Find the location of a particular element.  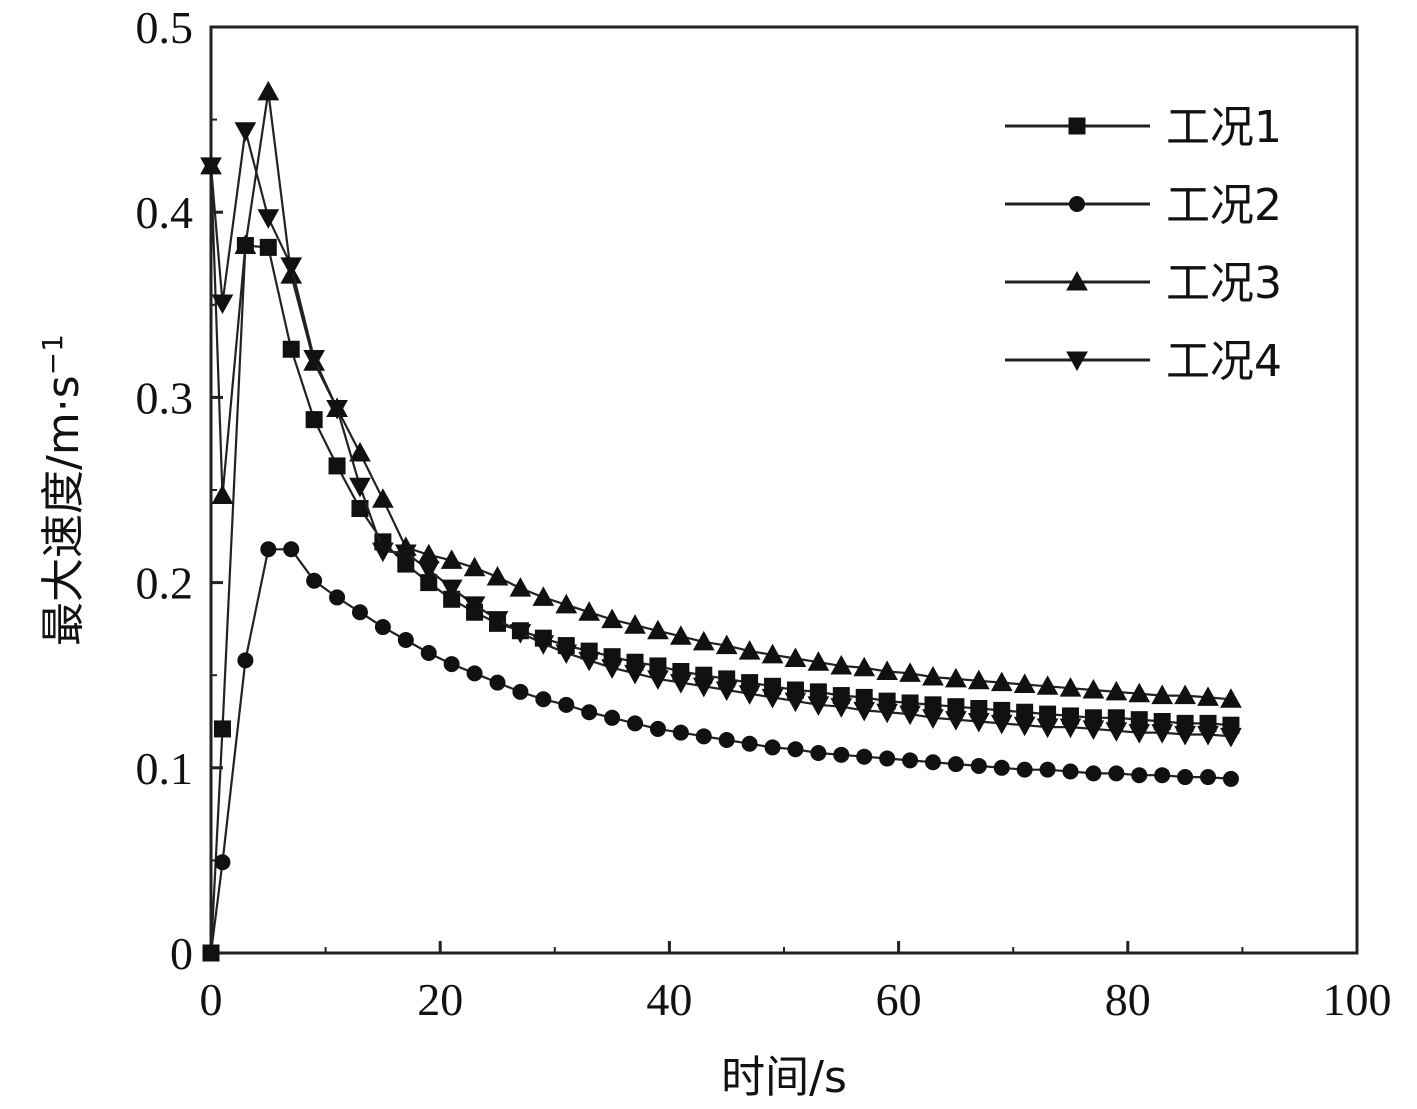

legend-item: 工况2 is located at coordinates (1143, 205).